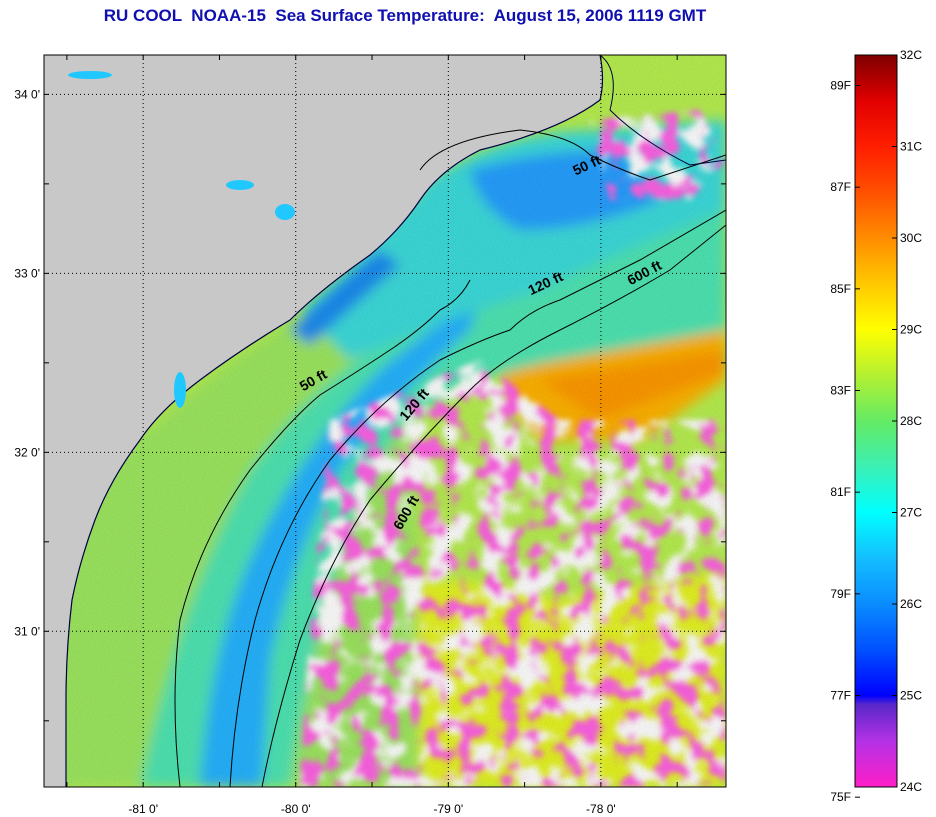 The image size is (936, 817). Describe the element at coordinates (911, 604) in the screenshot. I see `celsius-tick-label: 26C` at that location.